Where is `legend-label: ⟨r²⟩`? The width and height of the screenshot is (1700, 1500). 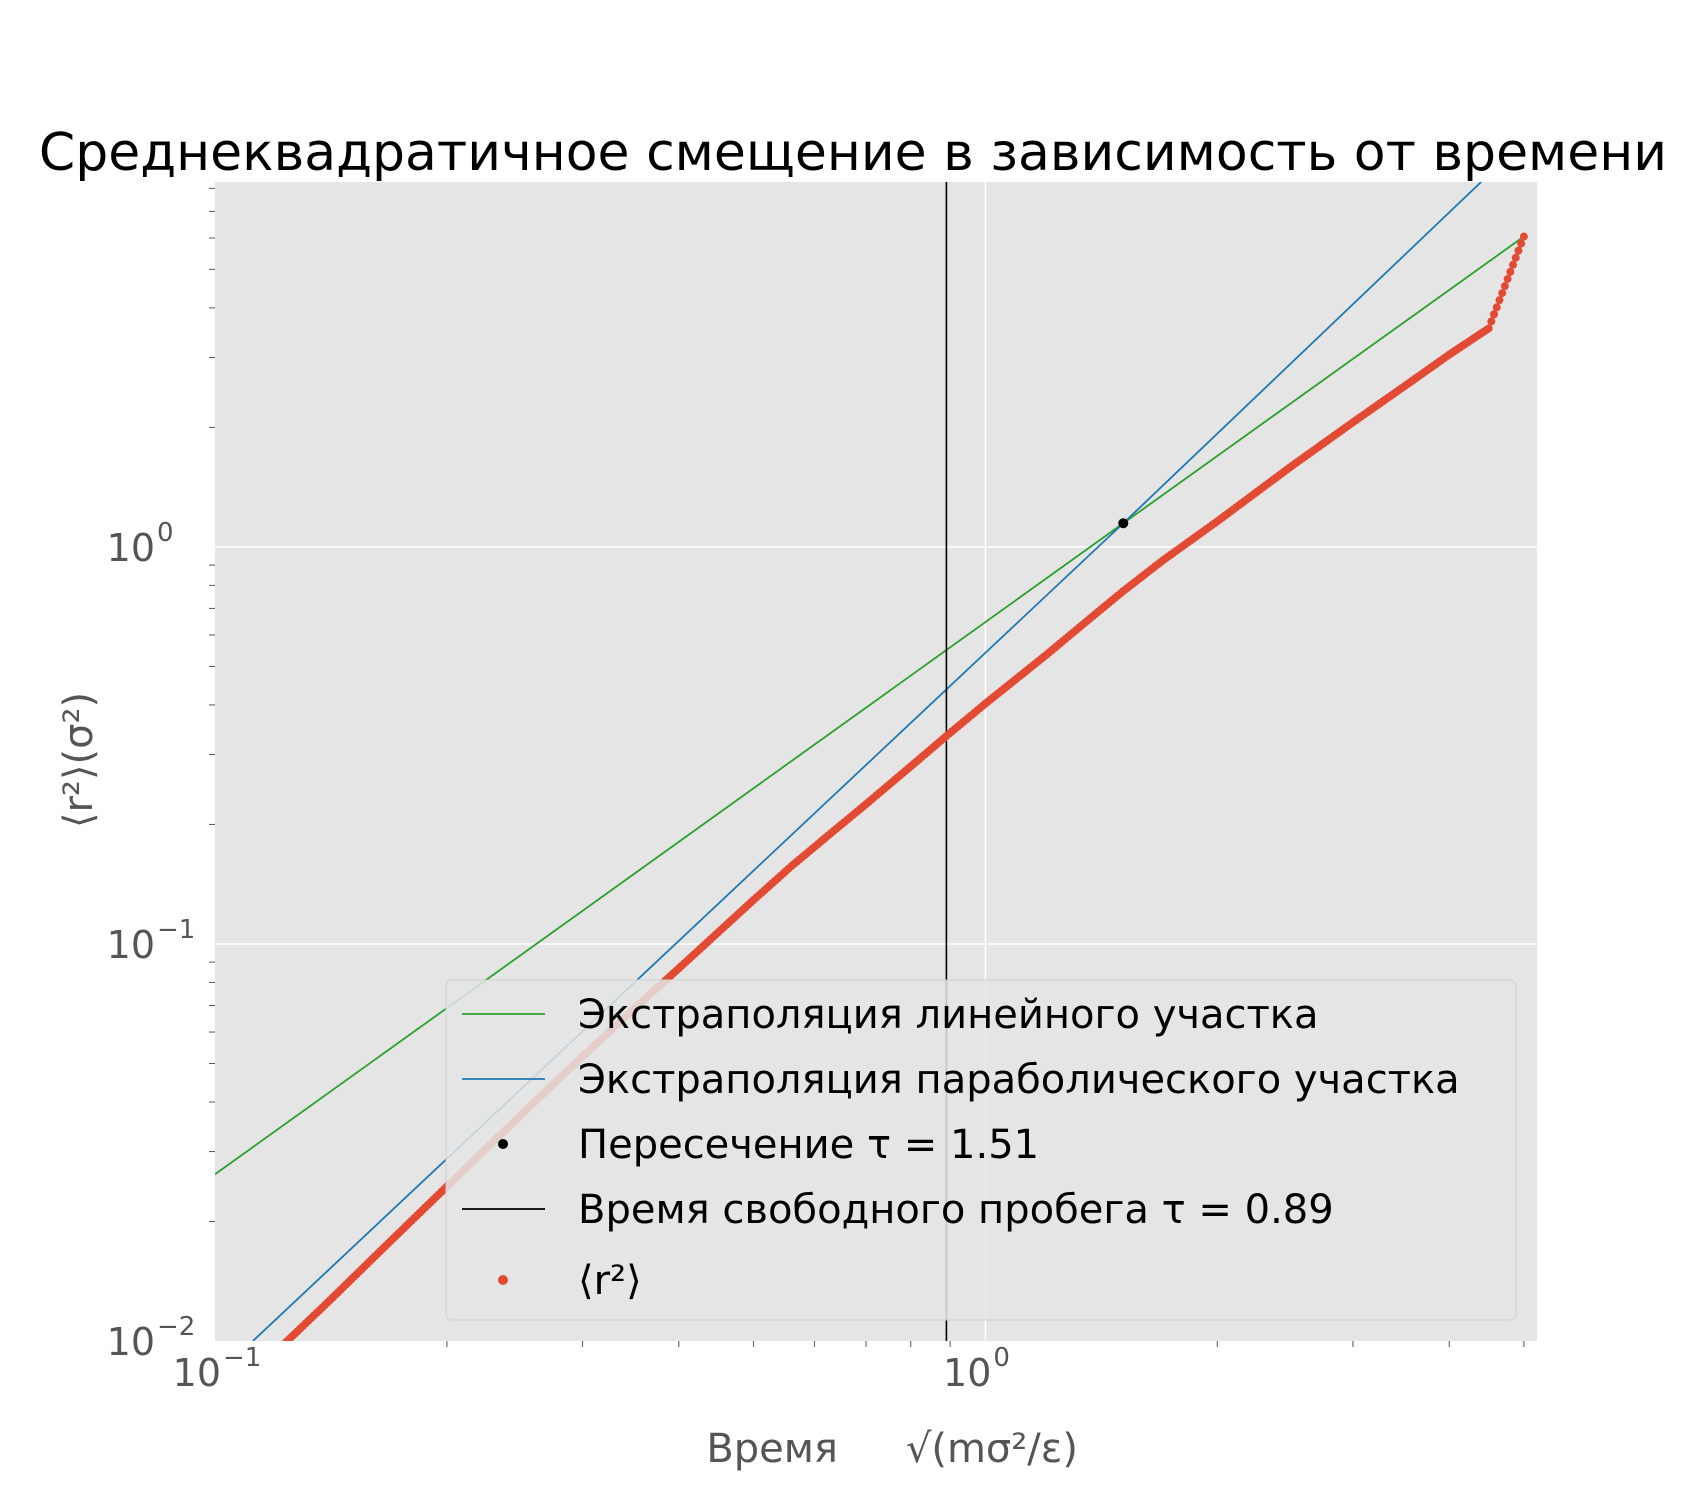
legend-label: ⟨r²⟩ is located at coordinates (610, 1281).